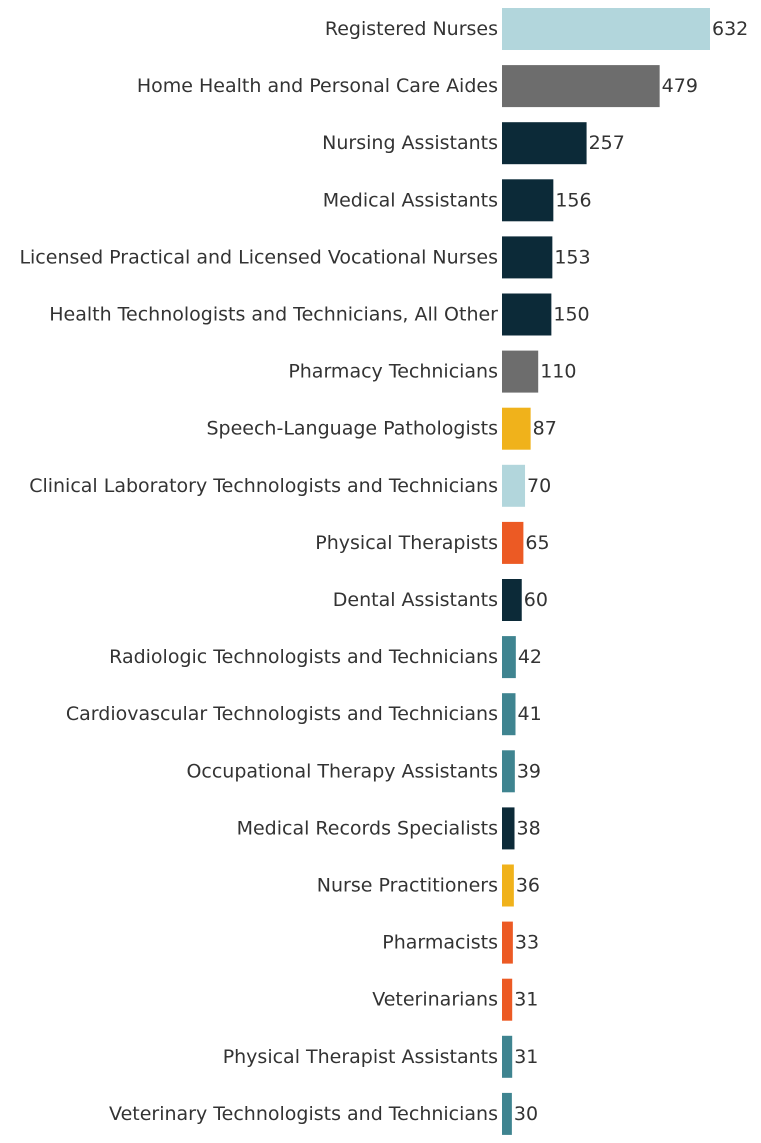 The width and height of the screenshot is (761, 1143). What do you see at coordinates (527, 943) in the screenshot?
I see `value-label-pharmacists: 33` at bounding box center [527, 943].